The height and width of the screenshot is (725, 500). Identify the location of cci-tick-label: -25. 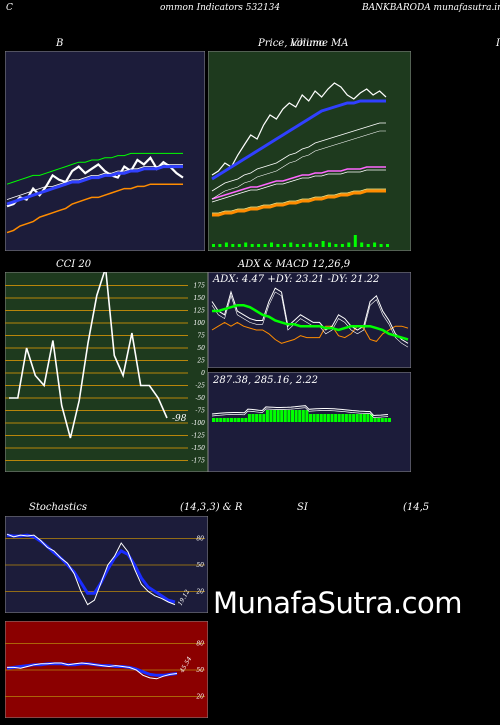
(200, 386).